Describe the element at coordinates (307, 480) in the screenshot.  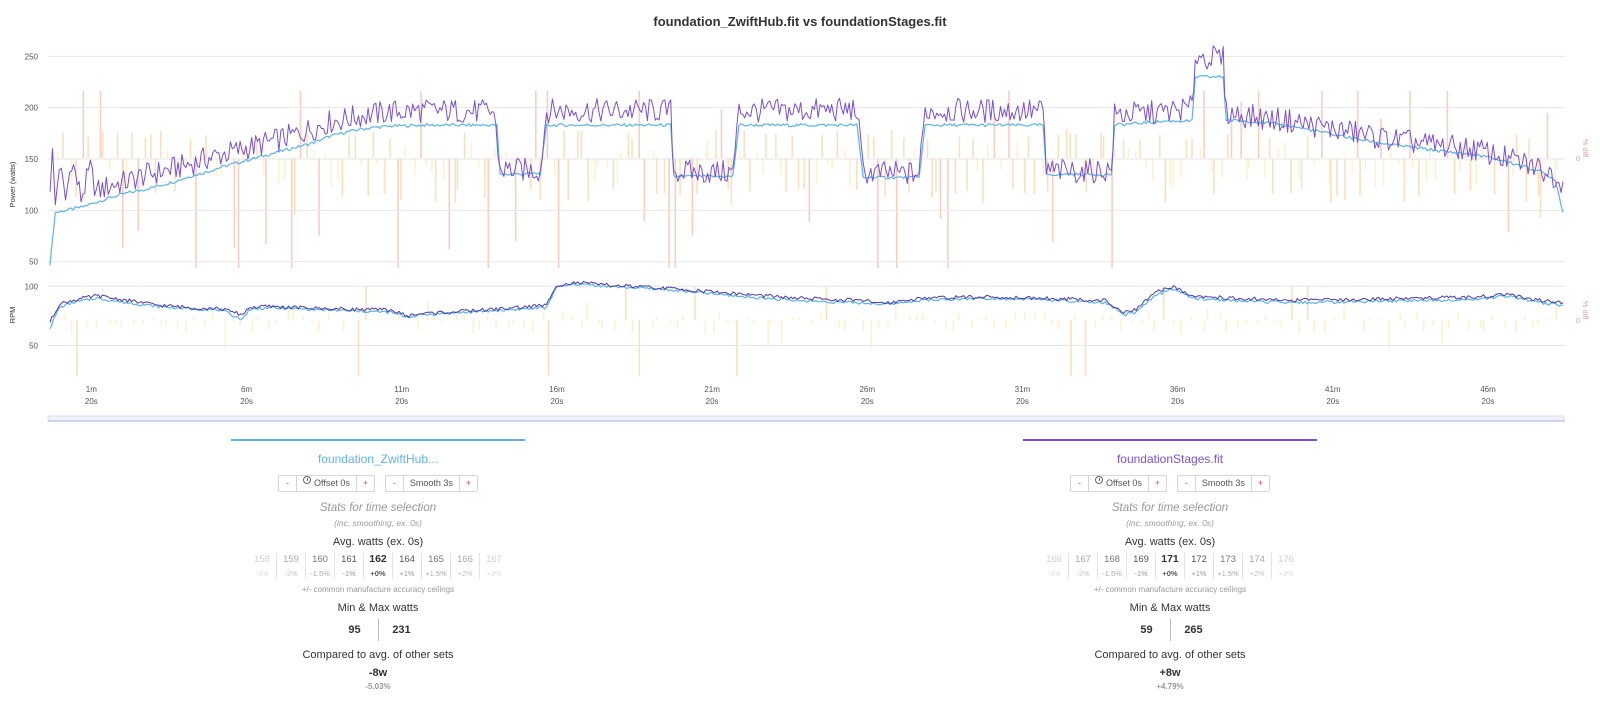
I see `clock-icon` at that location.